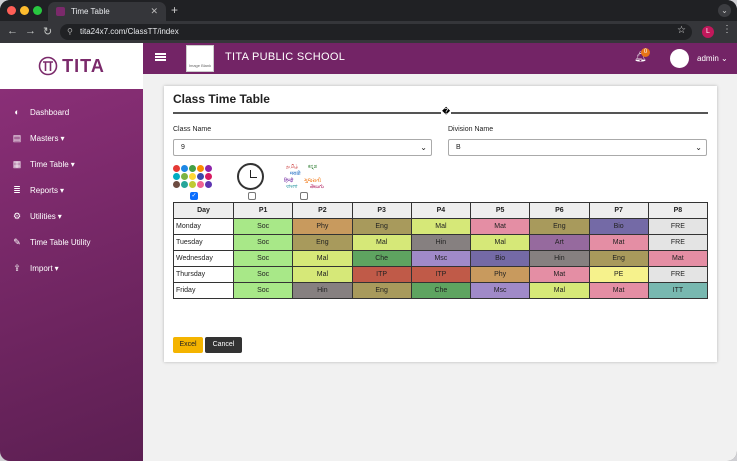  What do you see at coordinates (38, 138) in the screenshot?
I see `sidebar-item-masters: ▤ Masters ▾` at bounding box center [38, 138].